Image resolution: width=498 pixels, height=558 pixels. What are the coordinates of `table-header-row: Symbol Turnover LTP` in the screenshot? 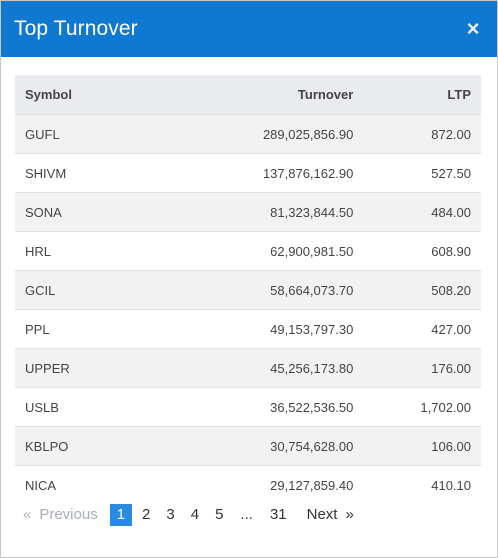 It's located at (248, 95).